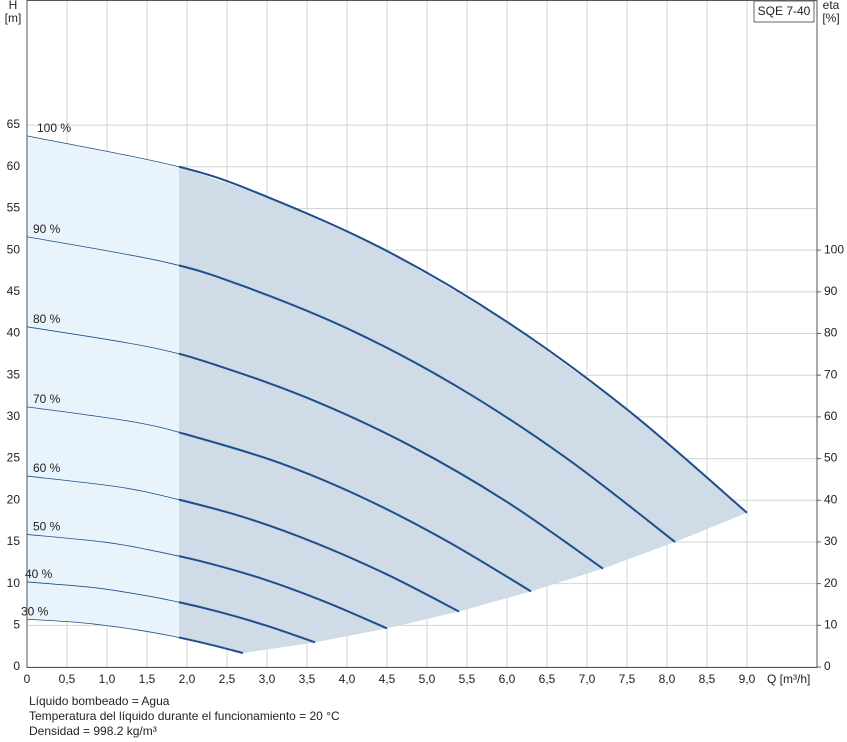 Image resolution: width=847 pixels, height=742 pixels. What do you see at coordinates (47, 468) in the screenshot?
I see `curve-label: 60 %` at bounding box center [47, 468].